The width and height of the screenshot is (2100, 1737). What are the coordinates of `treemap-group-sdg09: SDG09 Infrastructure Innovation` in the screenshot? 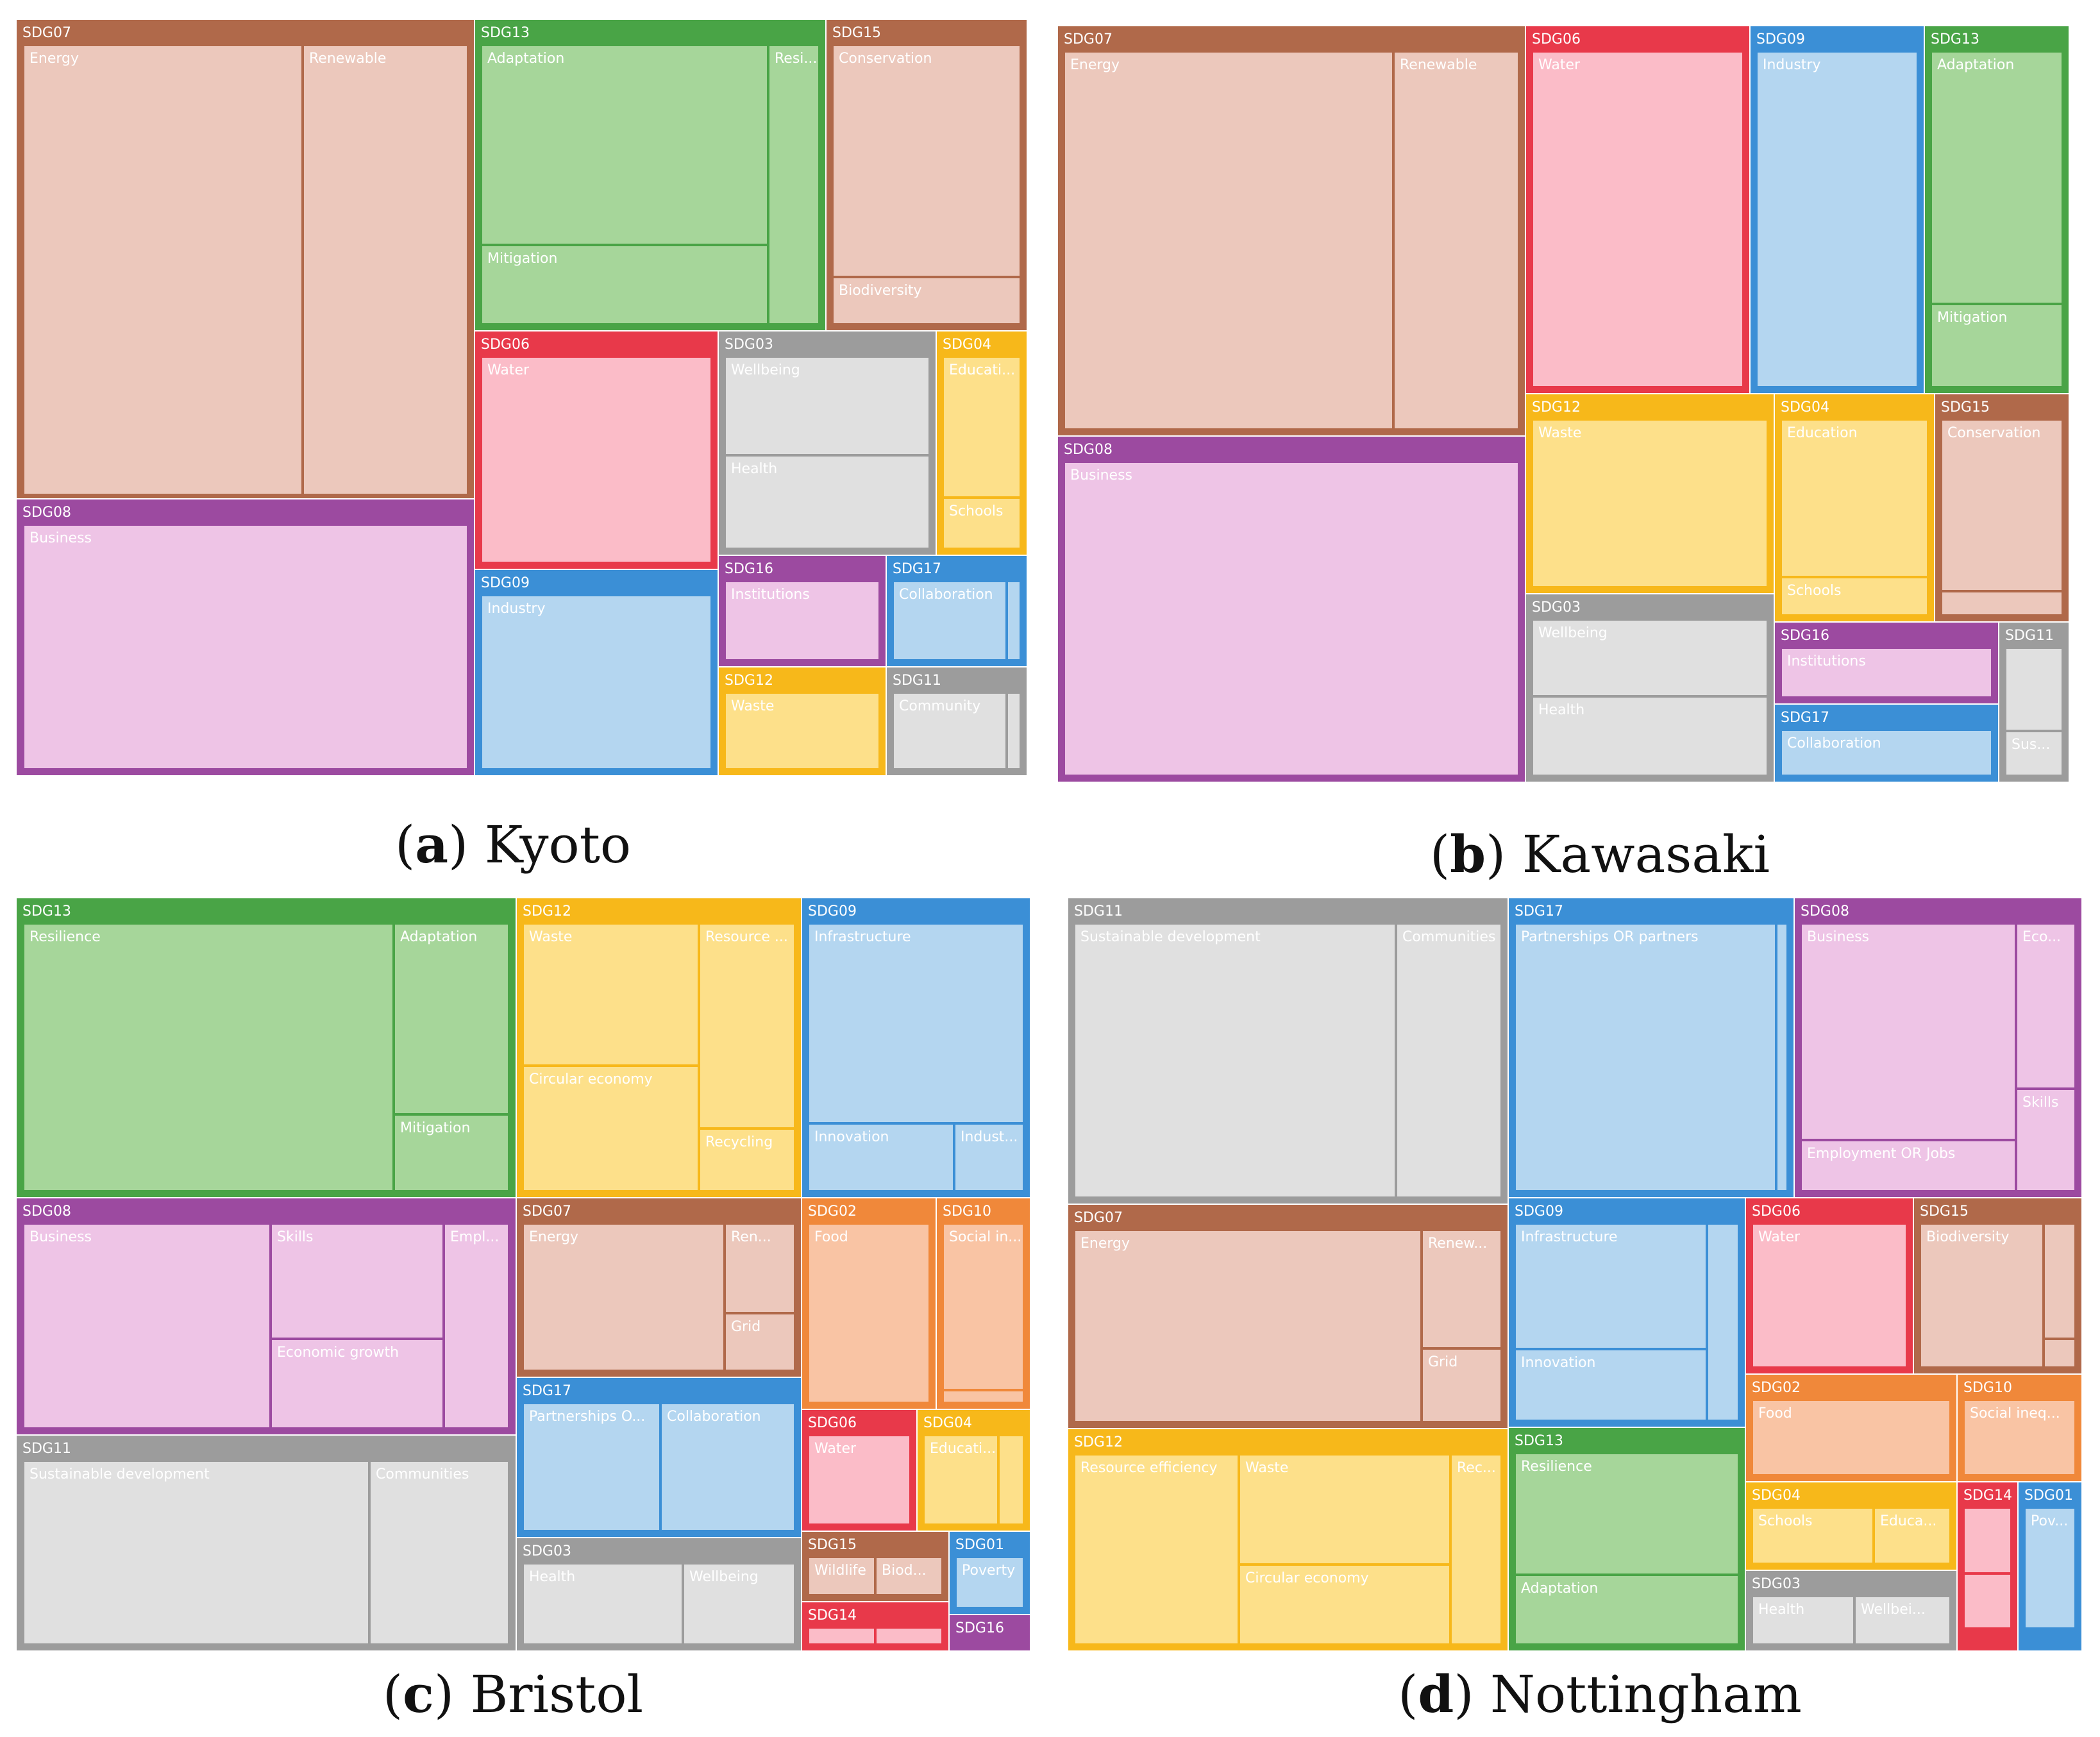 It's located at (1627, 1312).